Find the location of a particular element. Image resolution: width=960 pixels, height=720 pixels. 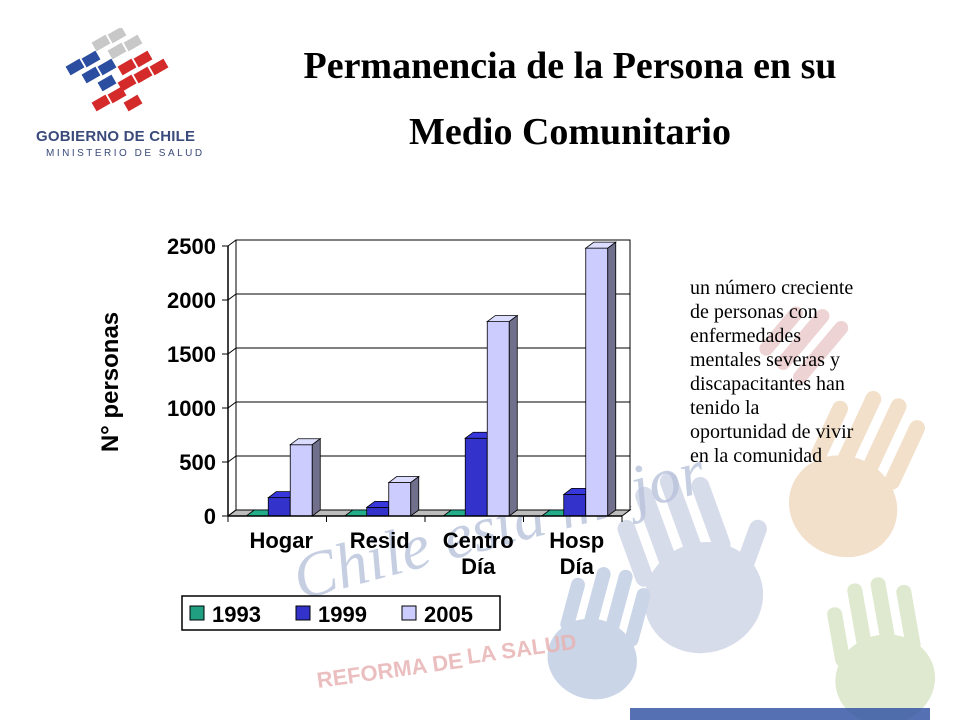

y-tick-label: 0 is located at coordinates (210, 516).